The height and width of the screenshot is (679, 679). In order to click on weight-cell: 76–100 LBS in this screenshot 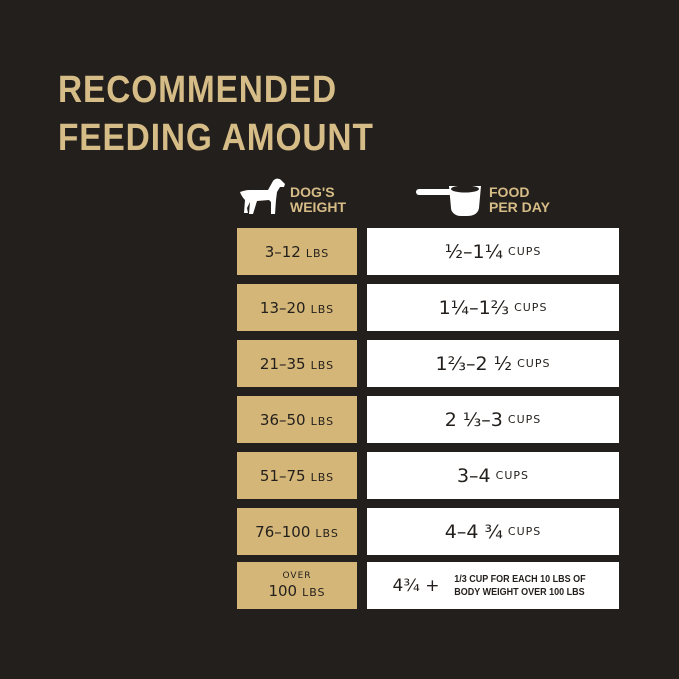, I will do `click(297, 531)`.